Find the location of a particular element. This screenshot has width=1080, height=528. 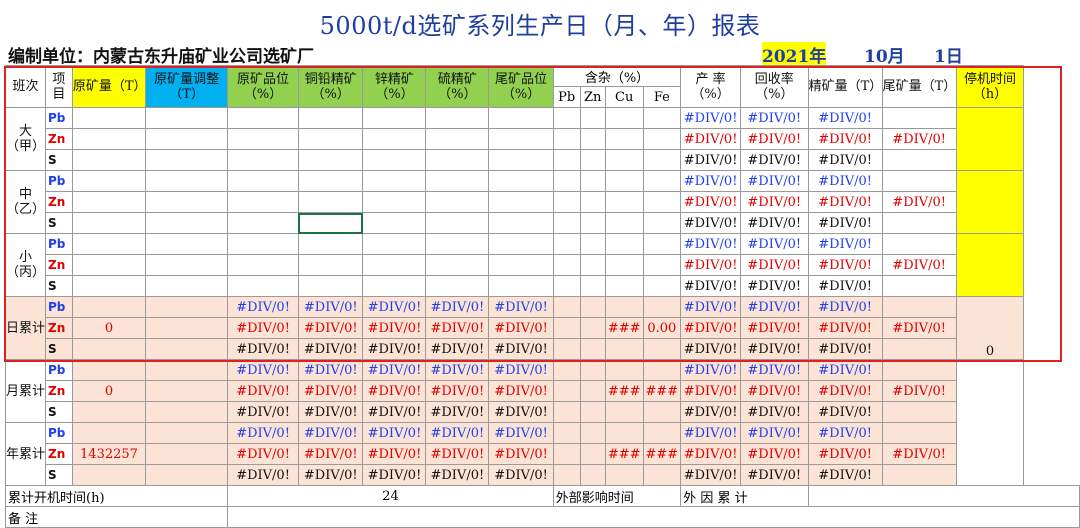

raw-ore-cell: 0 is located at coordinates (109, 328).